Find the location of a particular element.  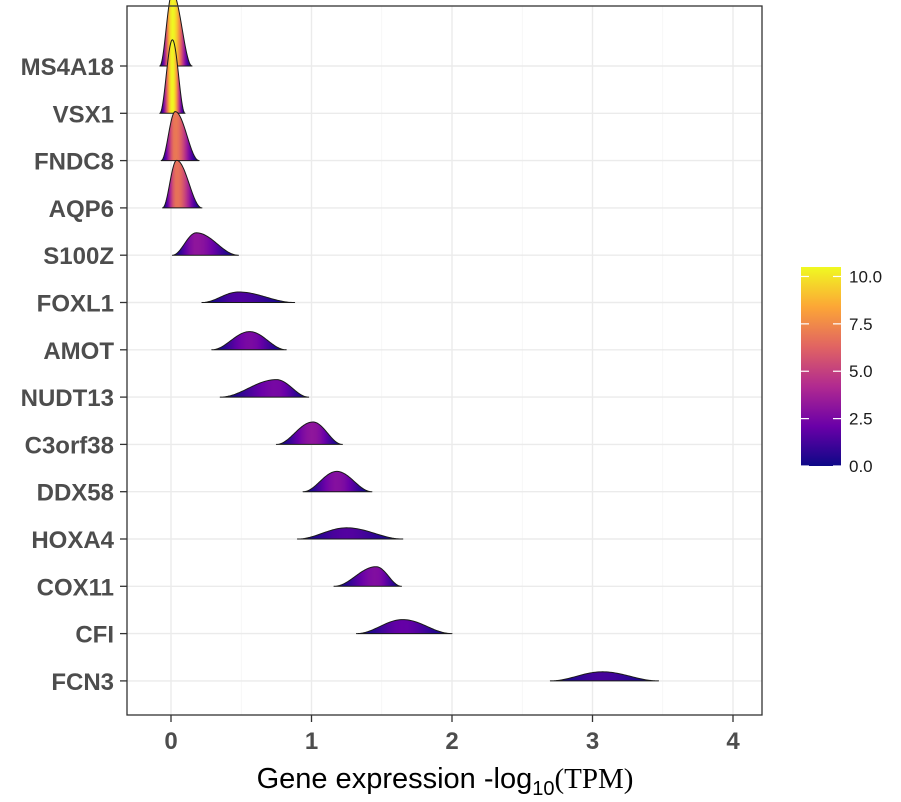

ridge-C3orf38 is located at coordinates (309, 433).